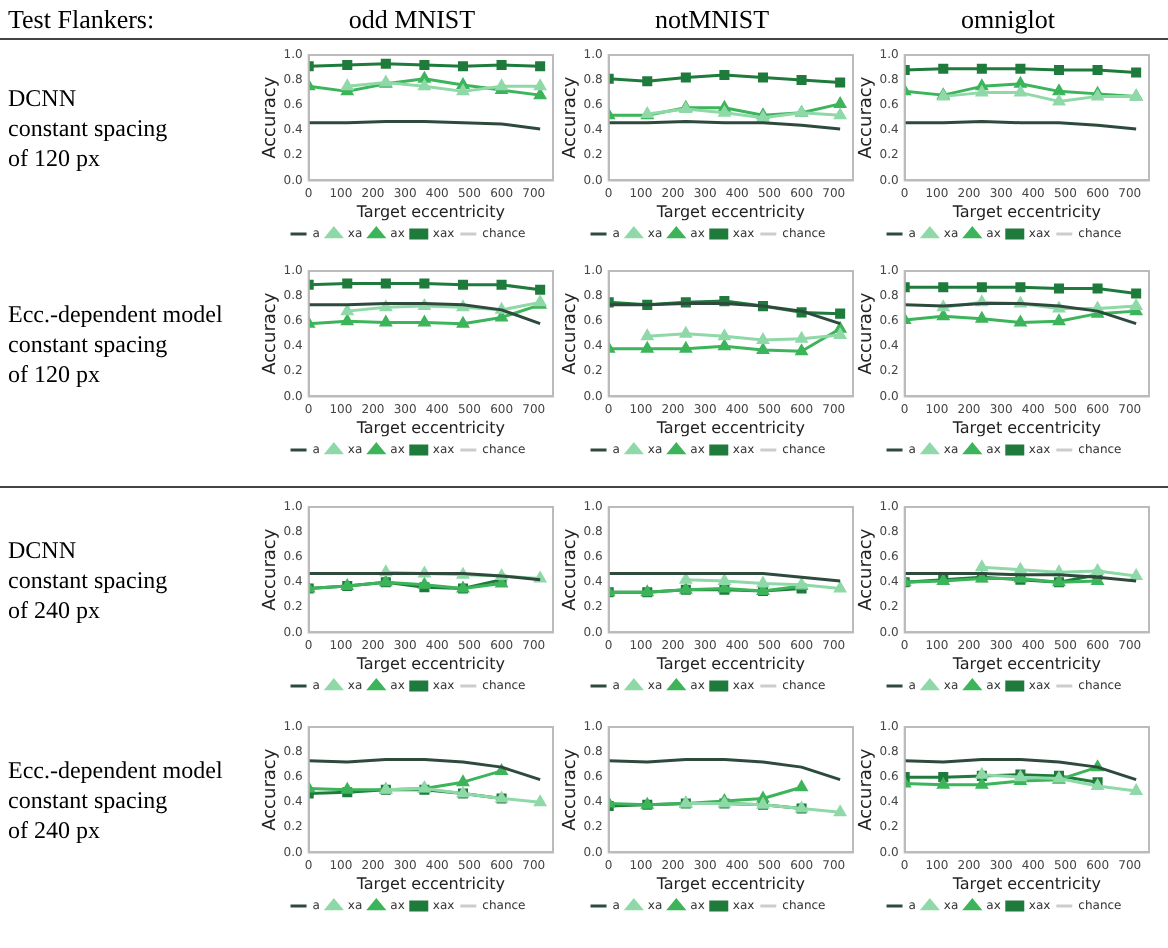 This screenshot has height=948, width=1168. Describe the element at coordinates (89, 129) in the screenshot. I see `text: DCNN constant spacing of 120 px` at that location.